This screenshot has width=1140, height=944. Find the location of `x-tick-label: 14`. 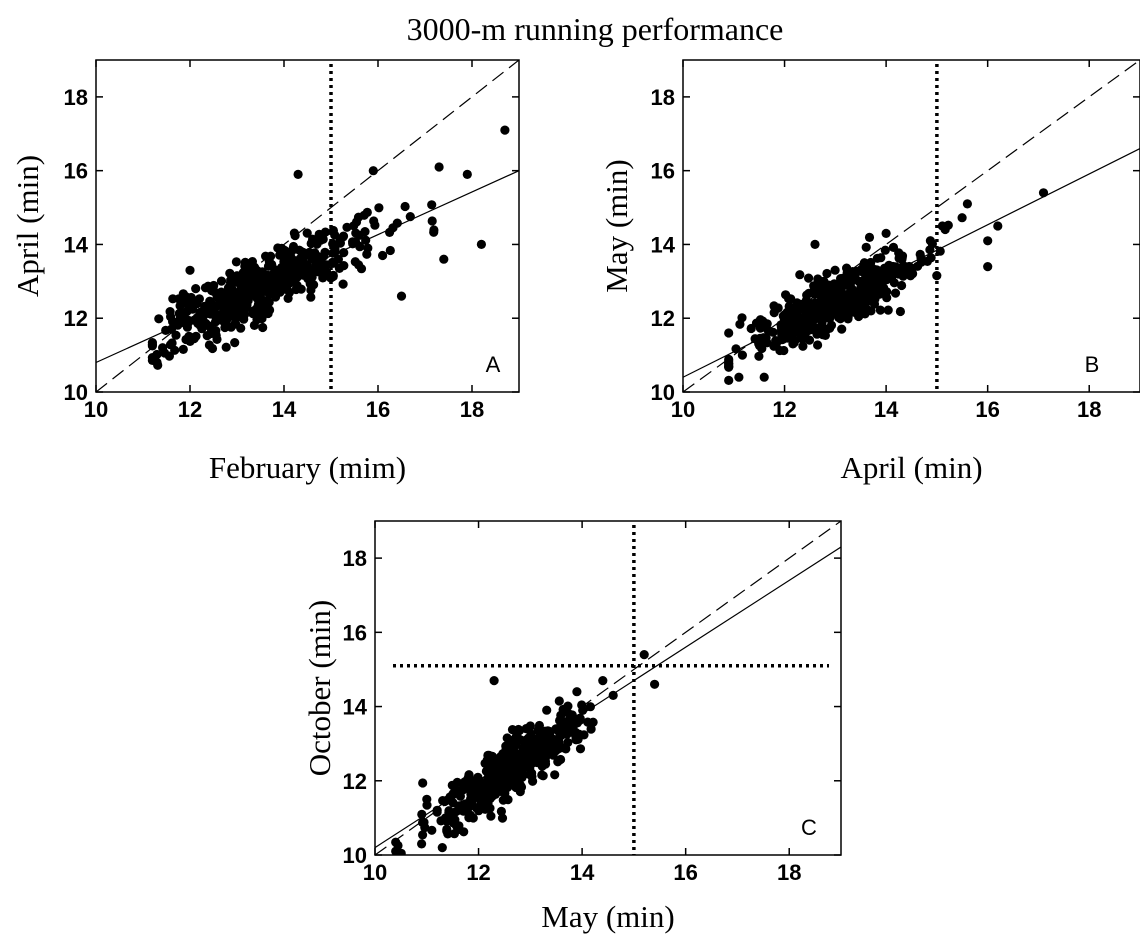

x-tick-label: 14 is located at coordinates (284, 409).